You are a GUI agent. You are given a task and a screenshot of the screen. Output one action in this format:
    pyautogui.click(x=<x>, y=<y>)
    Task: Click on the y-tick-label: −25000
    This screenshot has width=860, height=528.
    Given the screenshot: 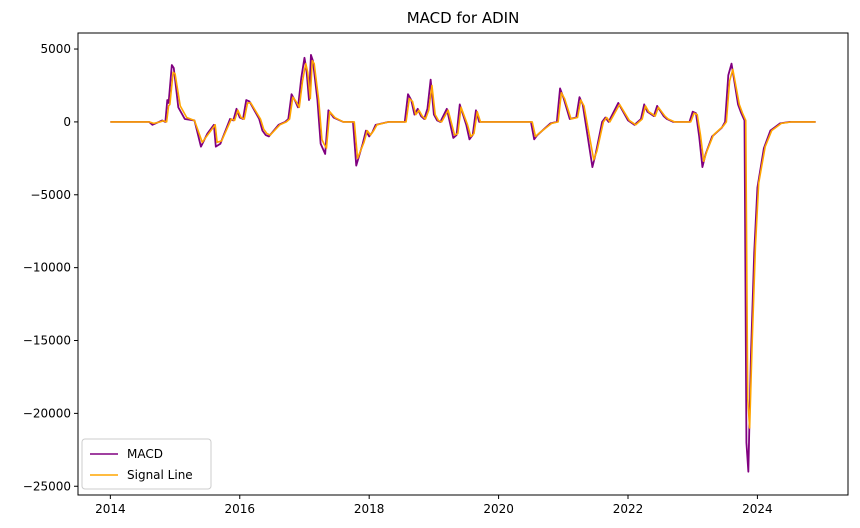 What is the action you would take?
    pyautogui.click(x=47, y=486)
    